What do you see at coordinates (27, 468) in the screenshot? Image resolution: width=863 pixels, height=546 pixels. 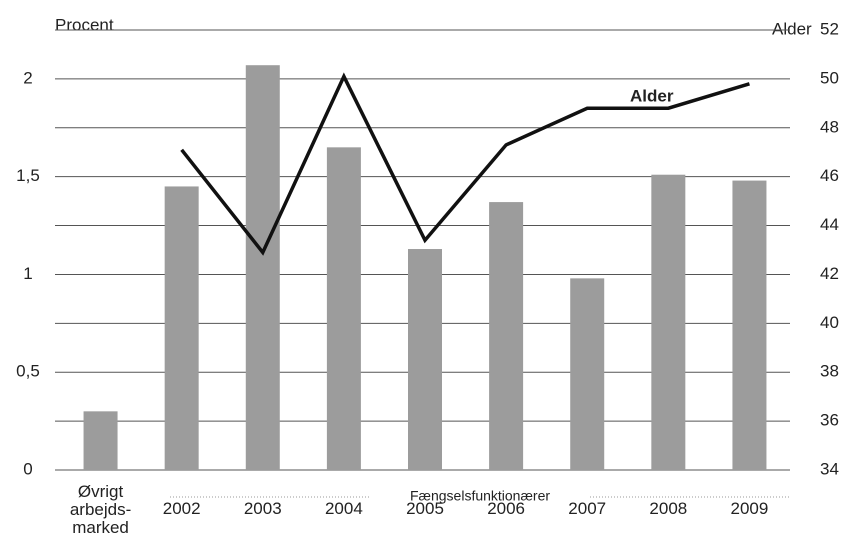 I see `y-tick-label: 0` at bounding box center [27, 468].